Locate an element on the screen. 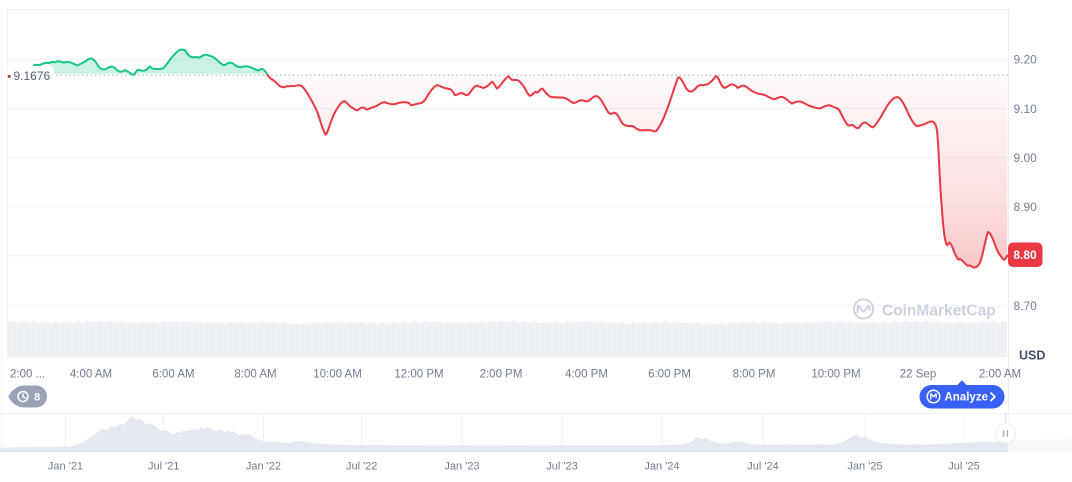 This screenshot has width=1072, height=482. svg-text: 6:00 PM is located at coordinates (669, 375).